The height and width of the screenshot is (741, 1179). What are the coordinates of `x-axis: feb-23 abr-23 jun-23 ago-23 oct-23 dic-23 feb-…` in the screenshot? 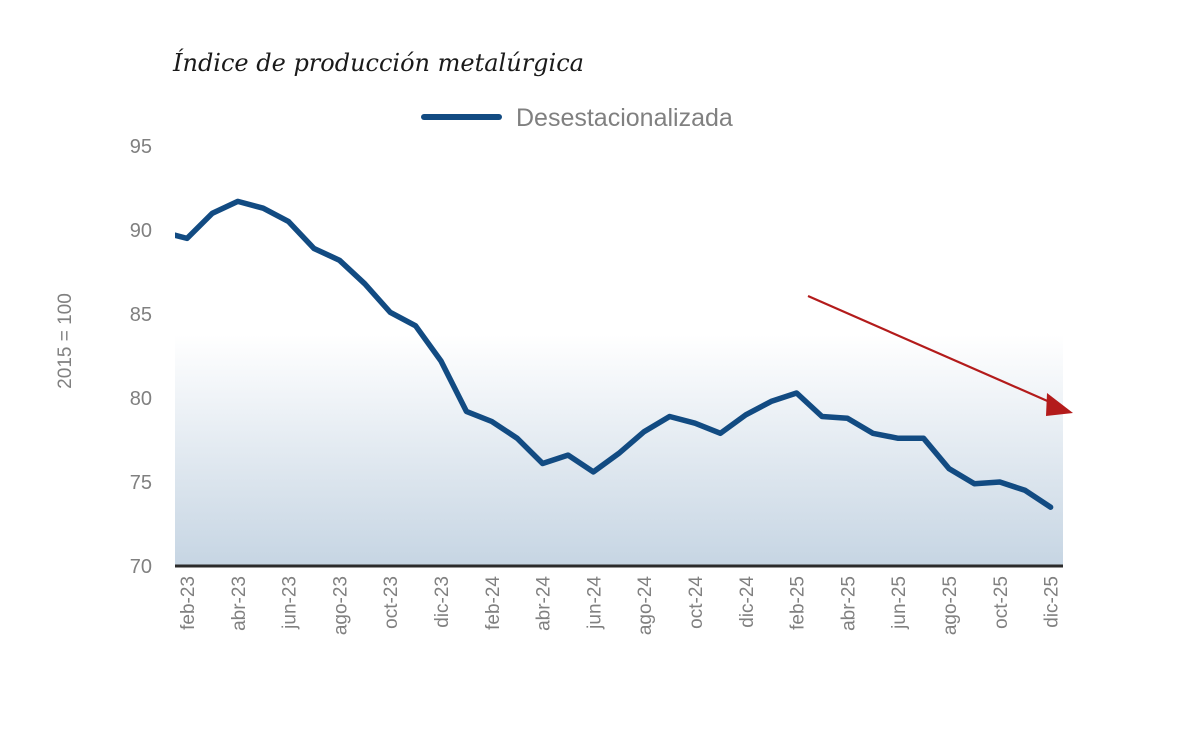 It's located at (620, 606).